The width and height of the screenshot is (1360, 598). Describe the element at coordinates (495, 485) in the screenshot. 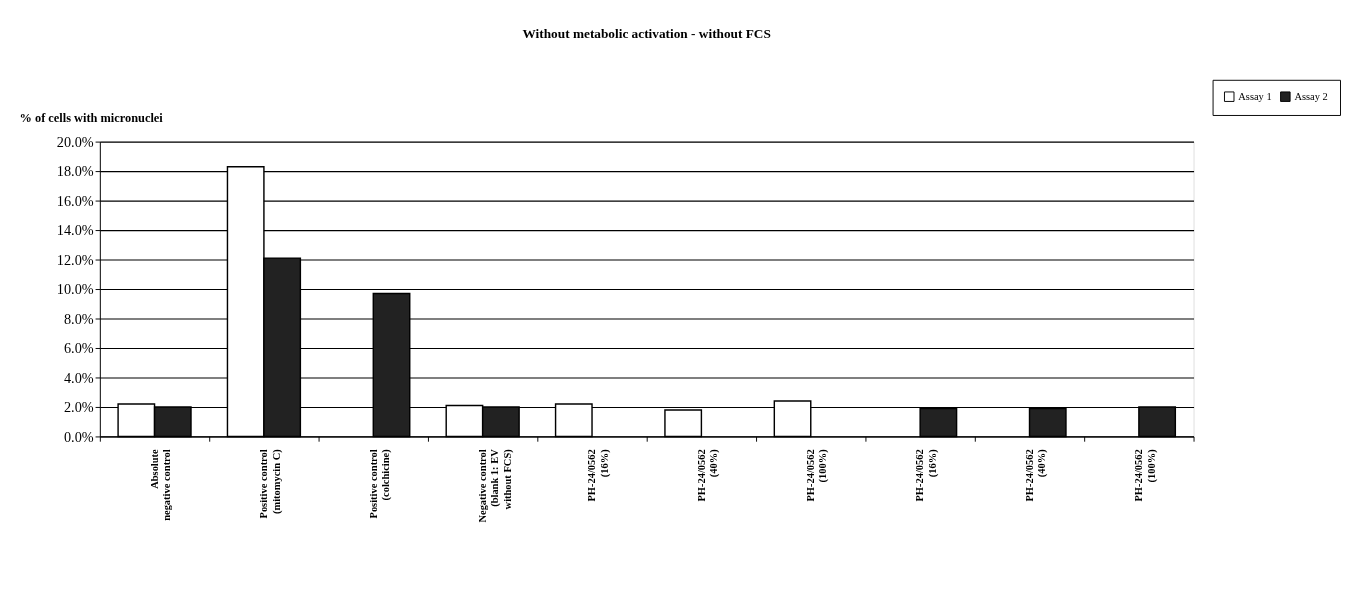

I see `x-tick-label: Negative control (blank 1: EV without FCS)` at that location.